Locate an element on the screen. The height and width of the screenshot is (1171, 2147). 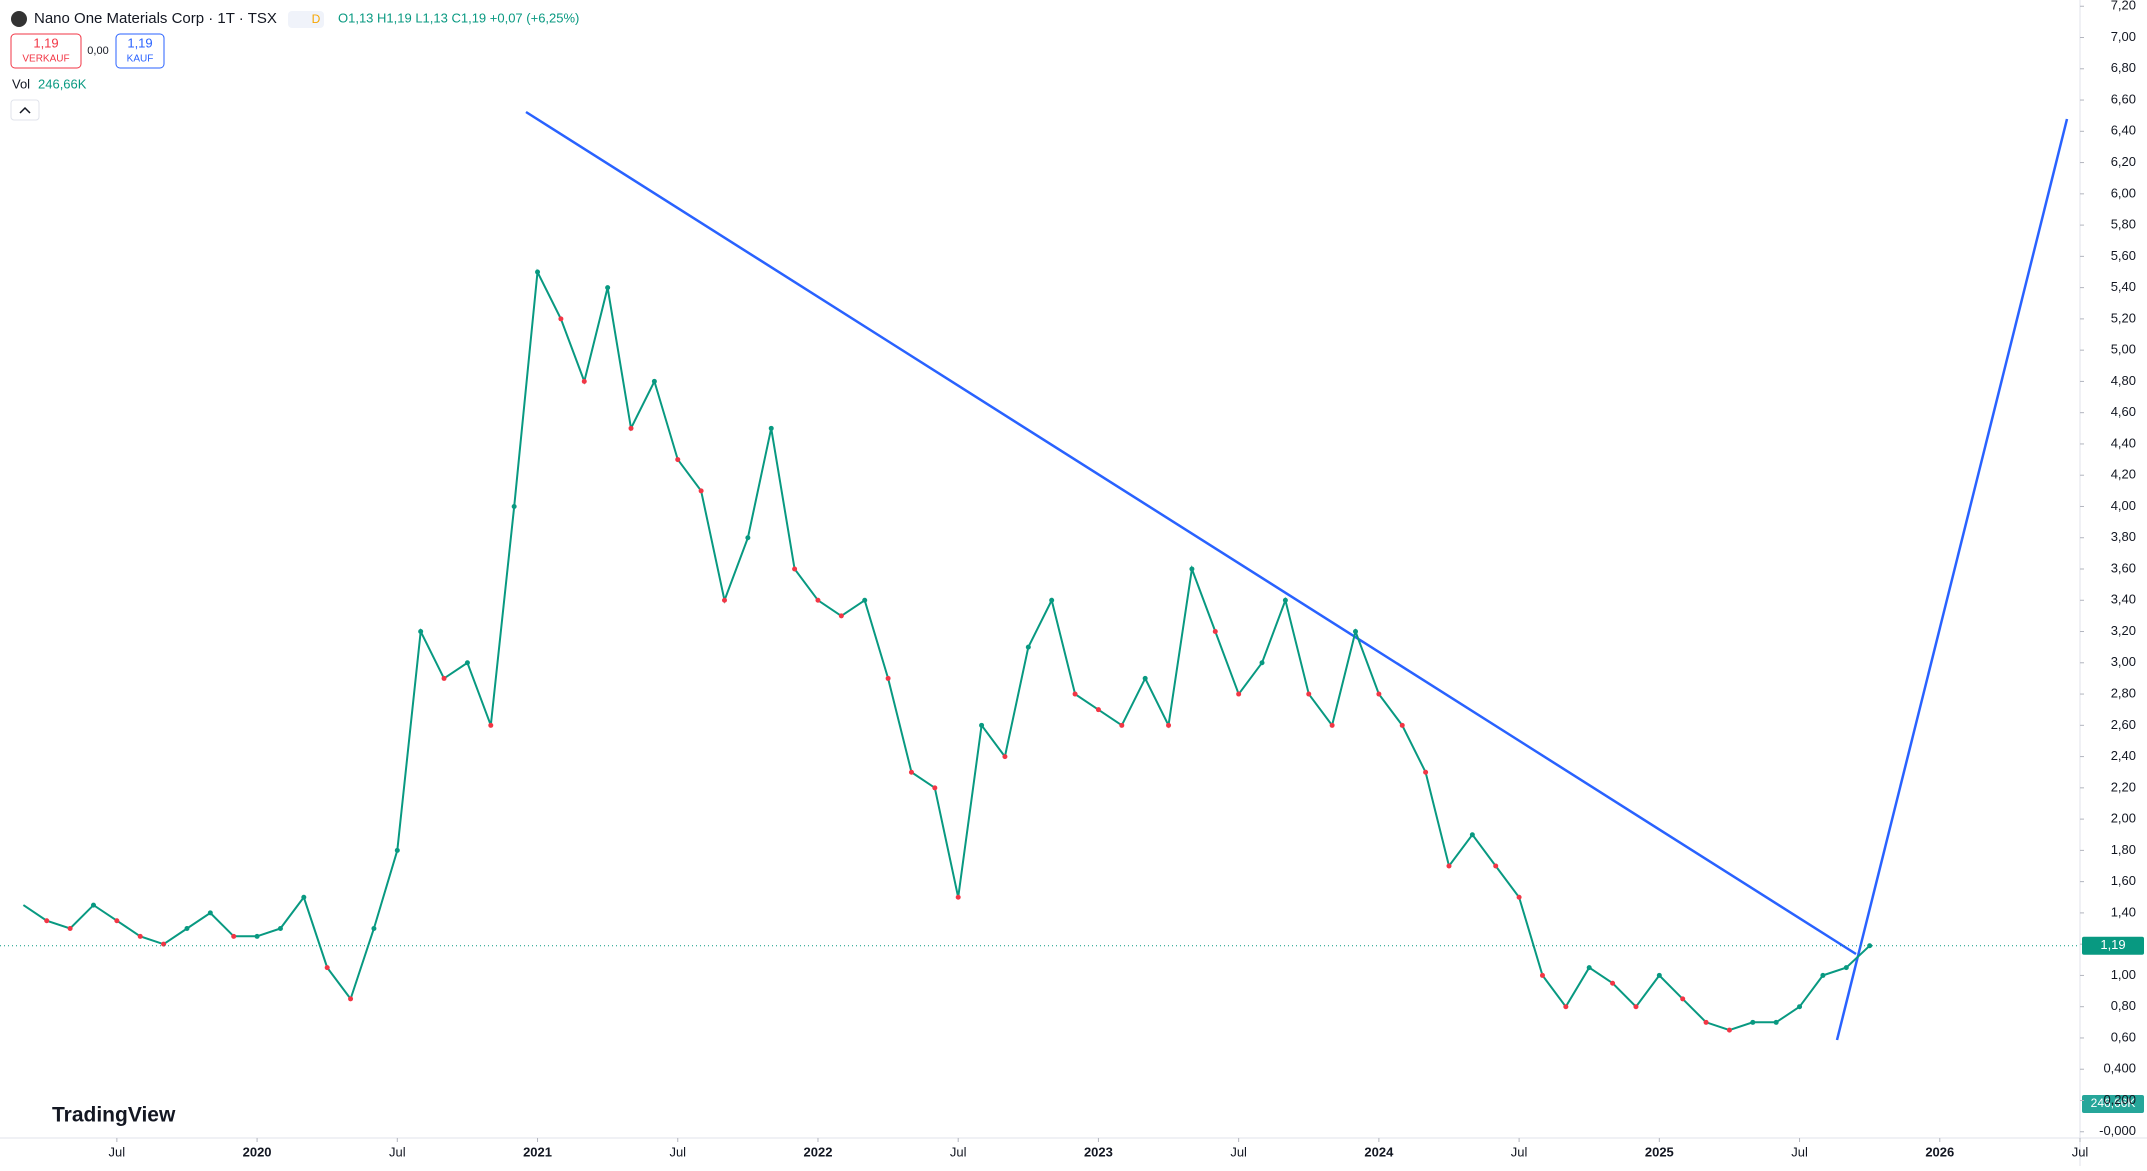
y-tick-label: 1,80 is located at coordinates (2123, 849).